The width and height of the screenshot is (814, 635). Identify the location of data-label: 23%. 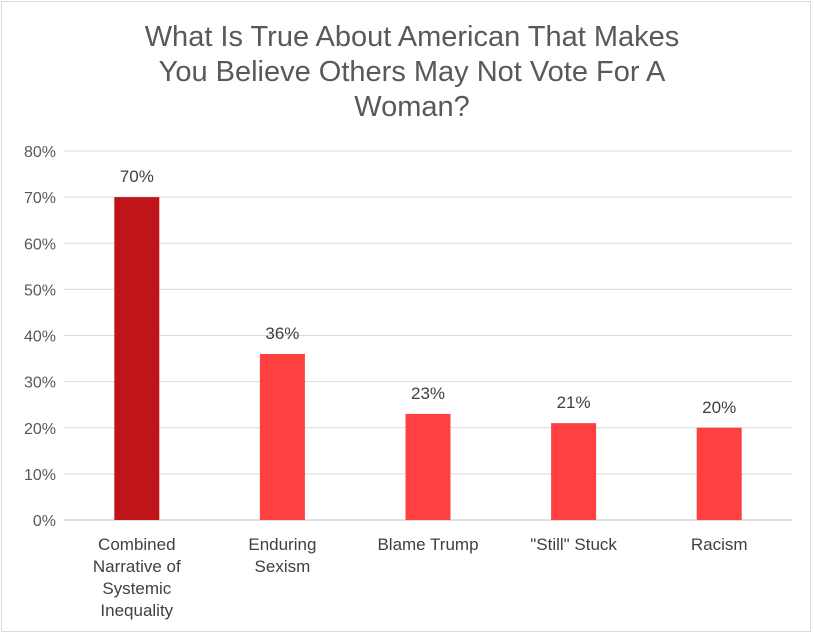
(428, 393).